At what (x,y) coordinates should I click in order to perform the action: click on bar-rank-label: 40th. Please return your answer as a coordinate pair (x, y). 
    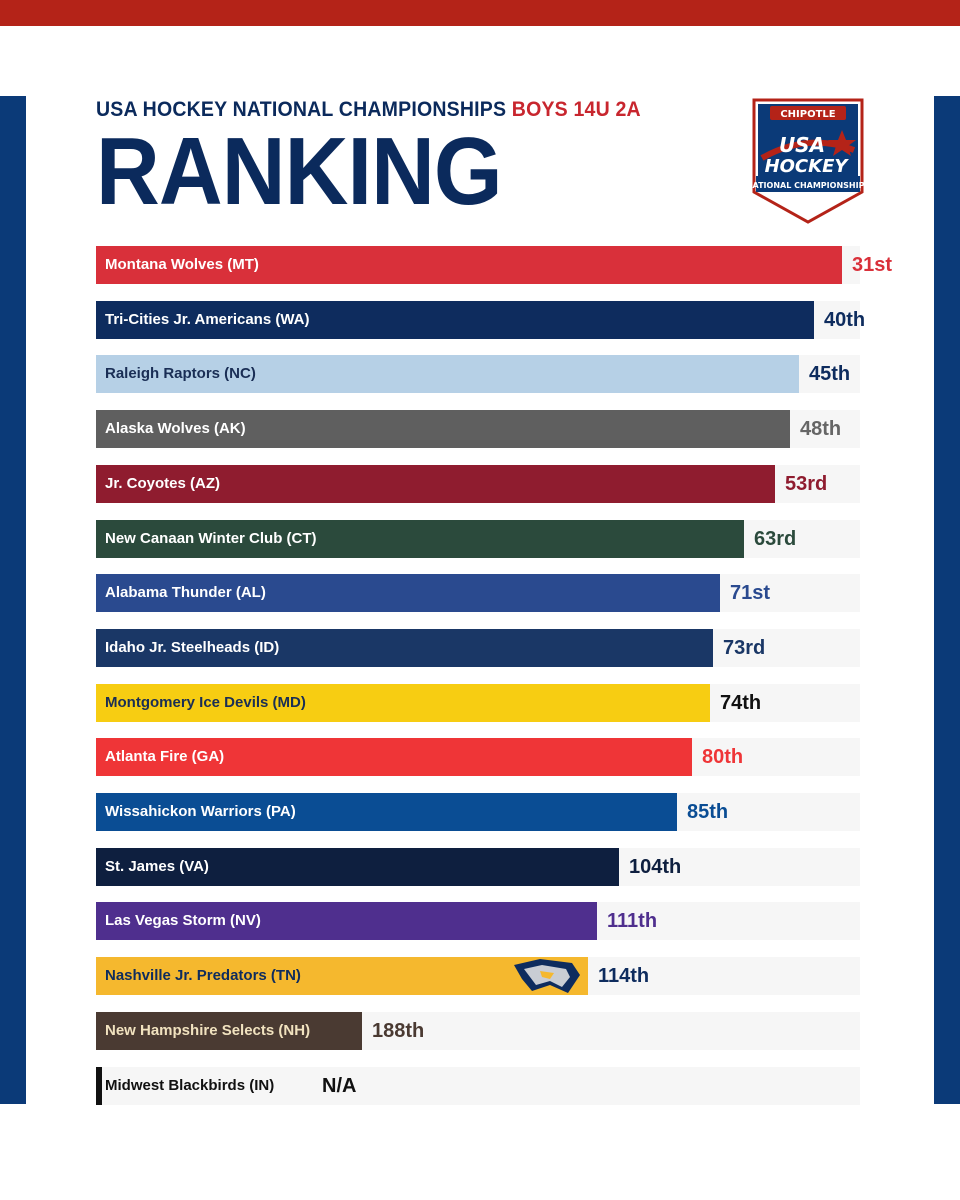
    Looking at the image, I should click on (845, 320).